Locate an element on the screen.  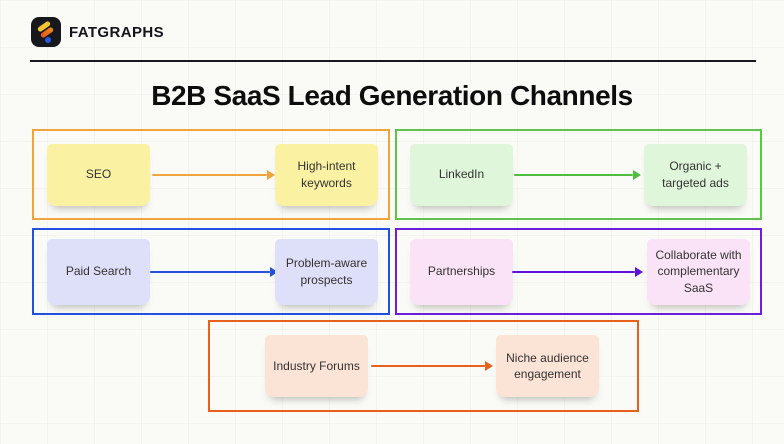
logo-blue-dot is located at coordinates (48, 40).